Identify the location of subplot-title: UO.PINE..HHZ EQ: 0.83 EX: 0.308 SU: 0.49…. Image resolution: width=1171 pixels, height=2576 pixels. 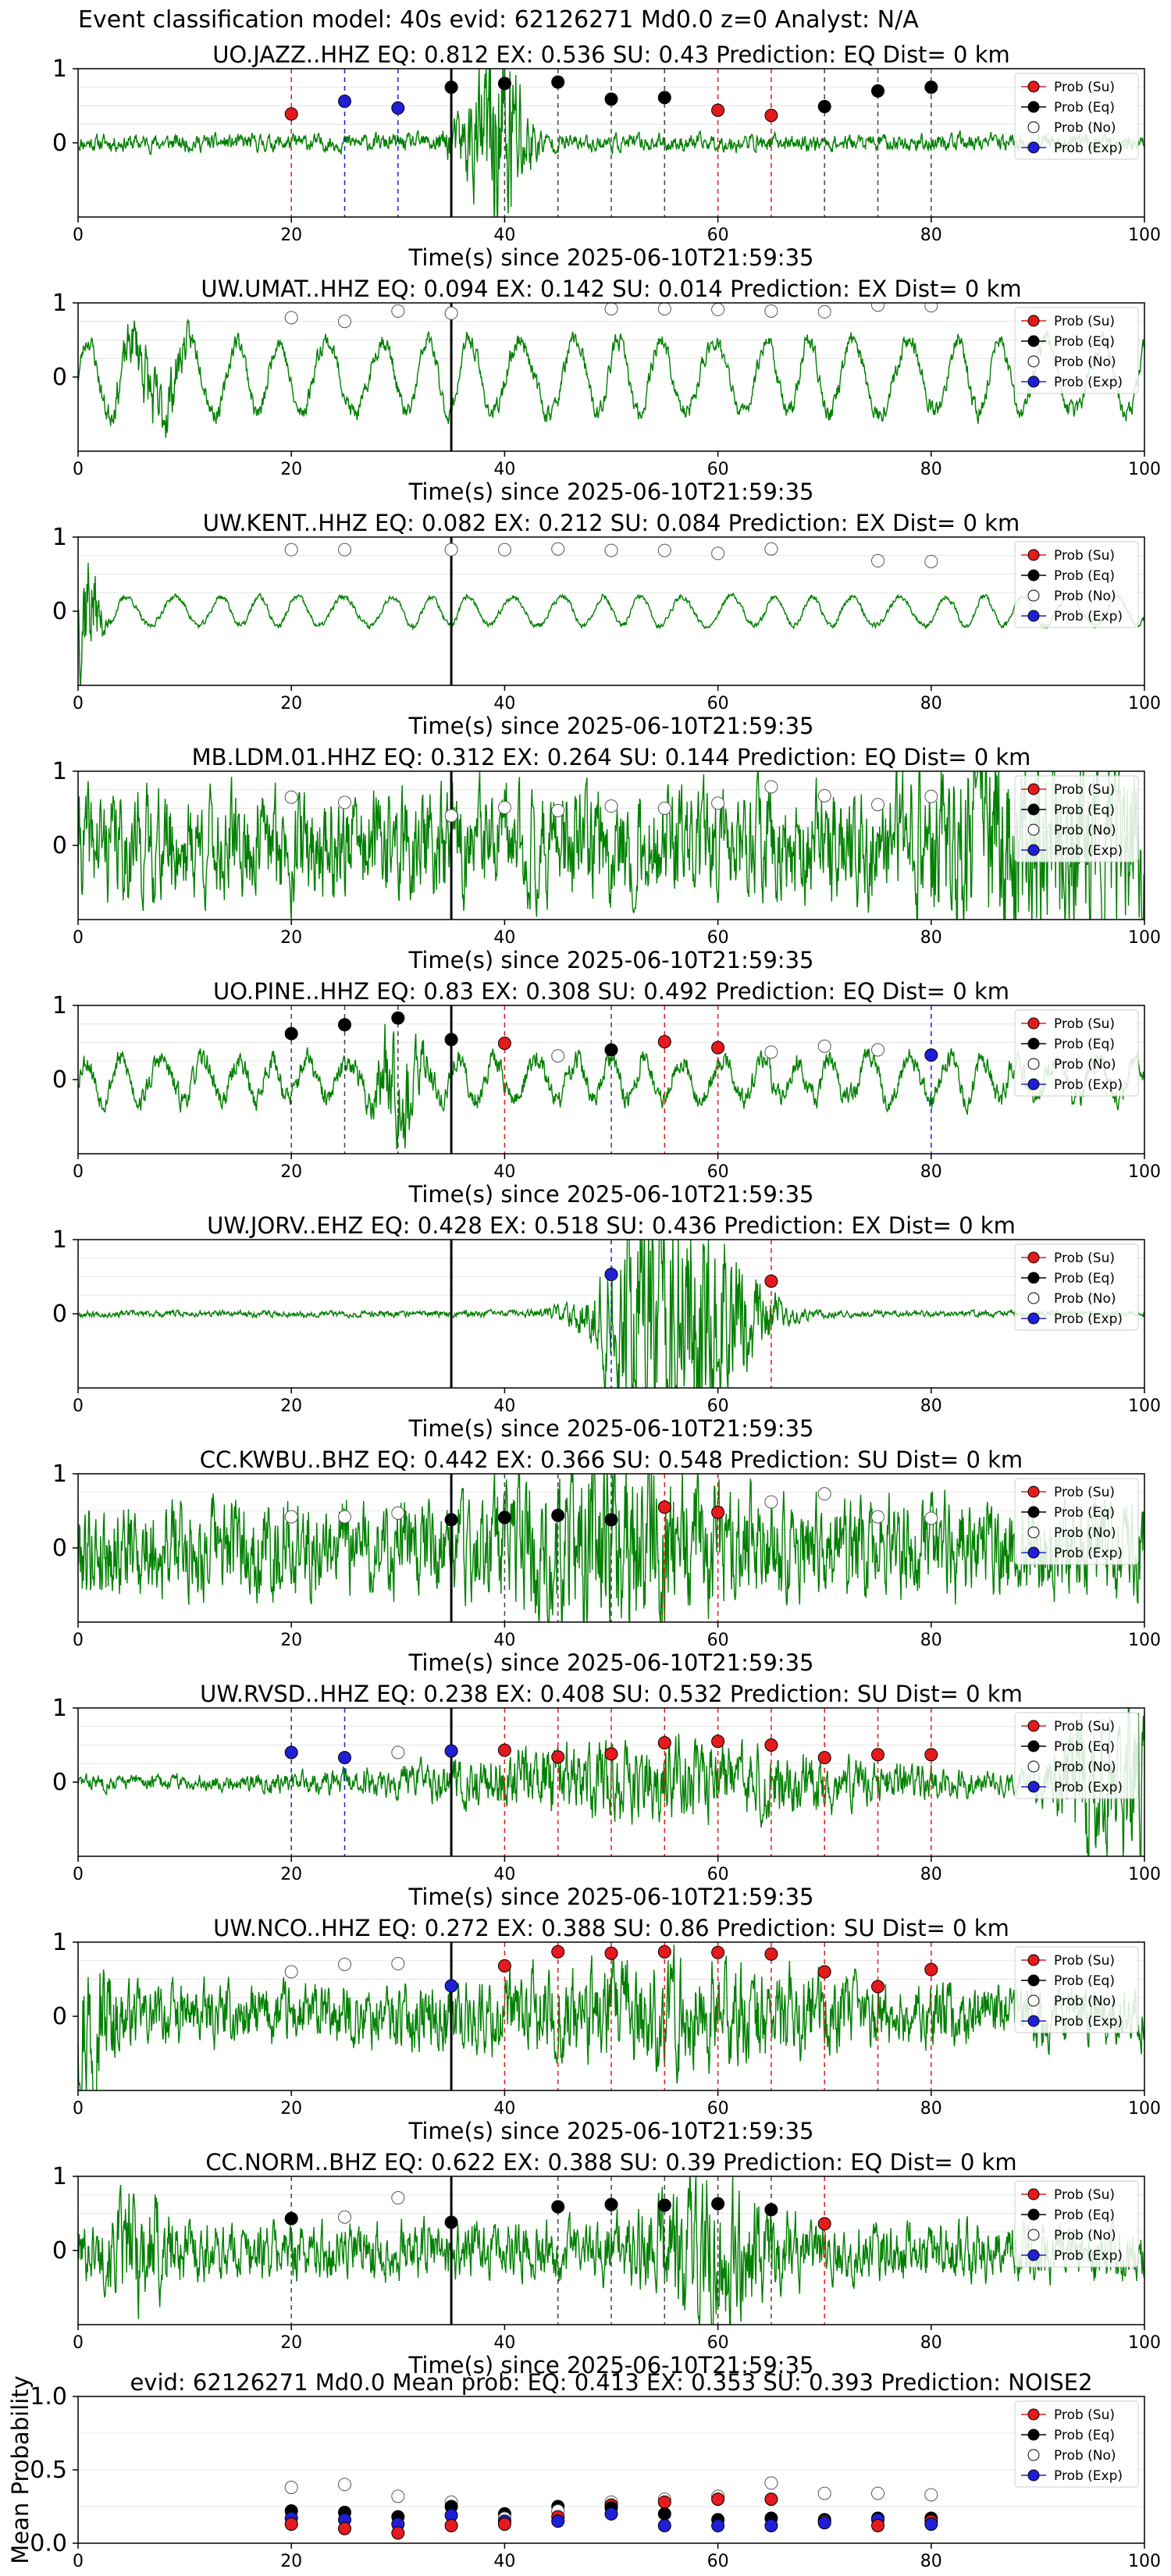
(611, 991).